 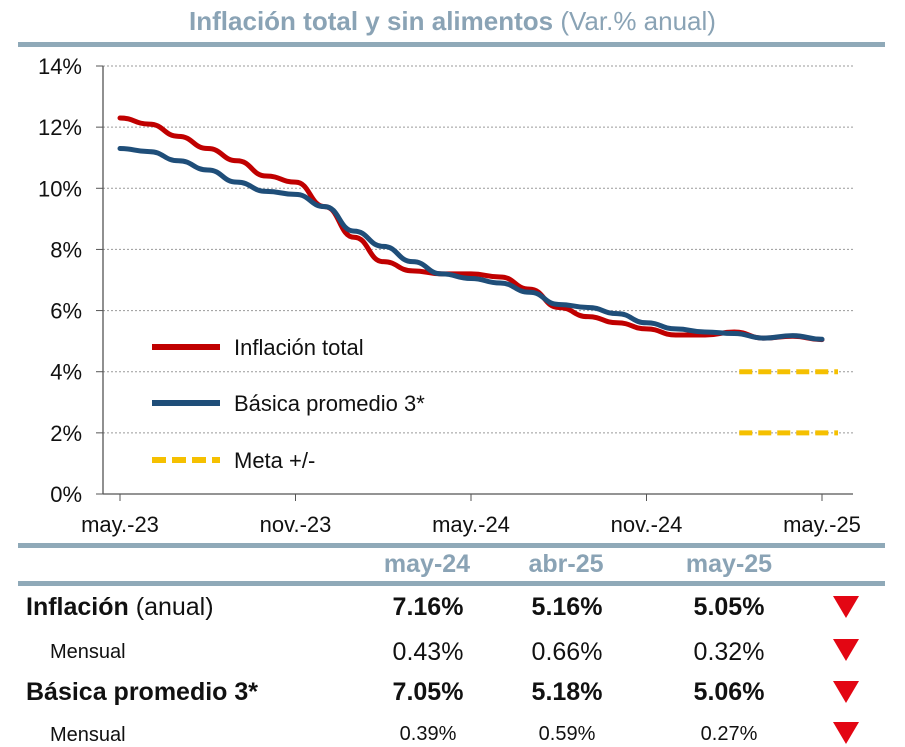 I want to click on table-header-divider, so click(x=451, y=583).